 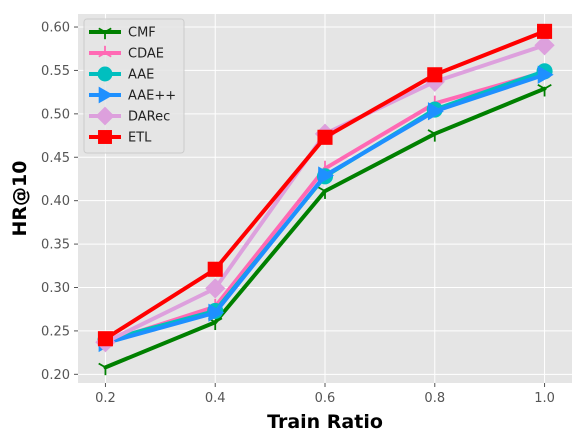 What do you see at coordinates (152, 96) in the screenshot?
I see `legend-label: AAE++` at bounding box center [152, 96].